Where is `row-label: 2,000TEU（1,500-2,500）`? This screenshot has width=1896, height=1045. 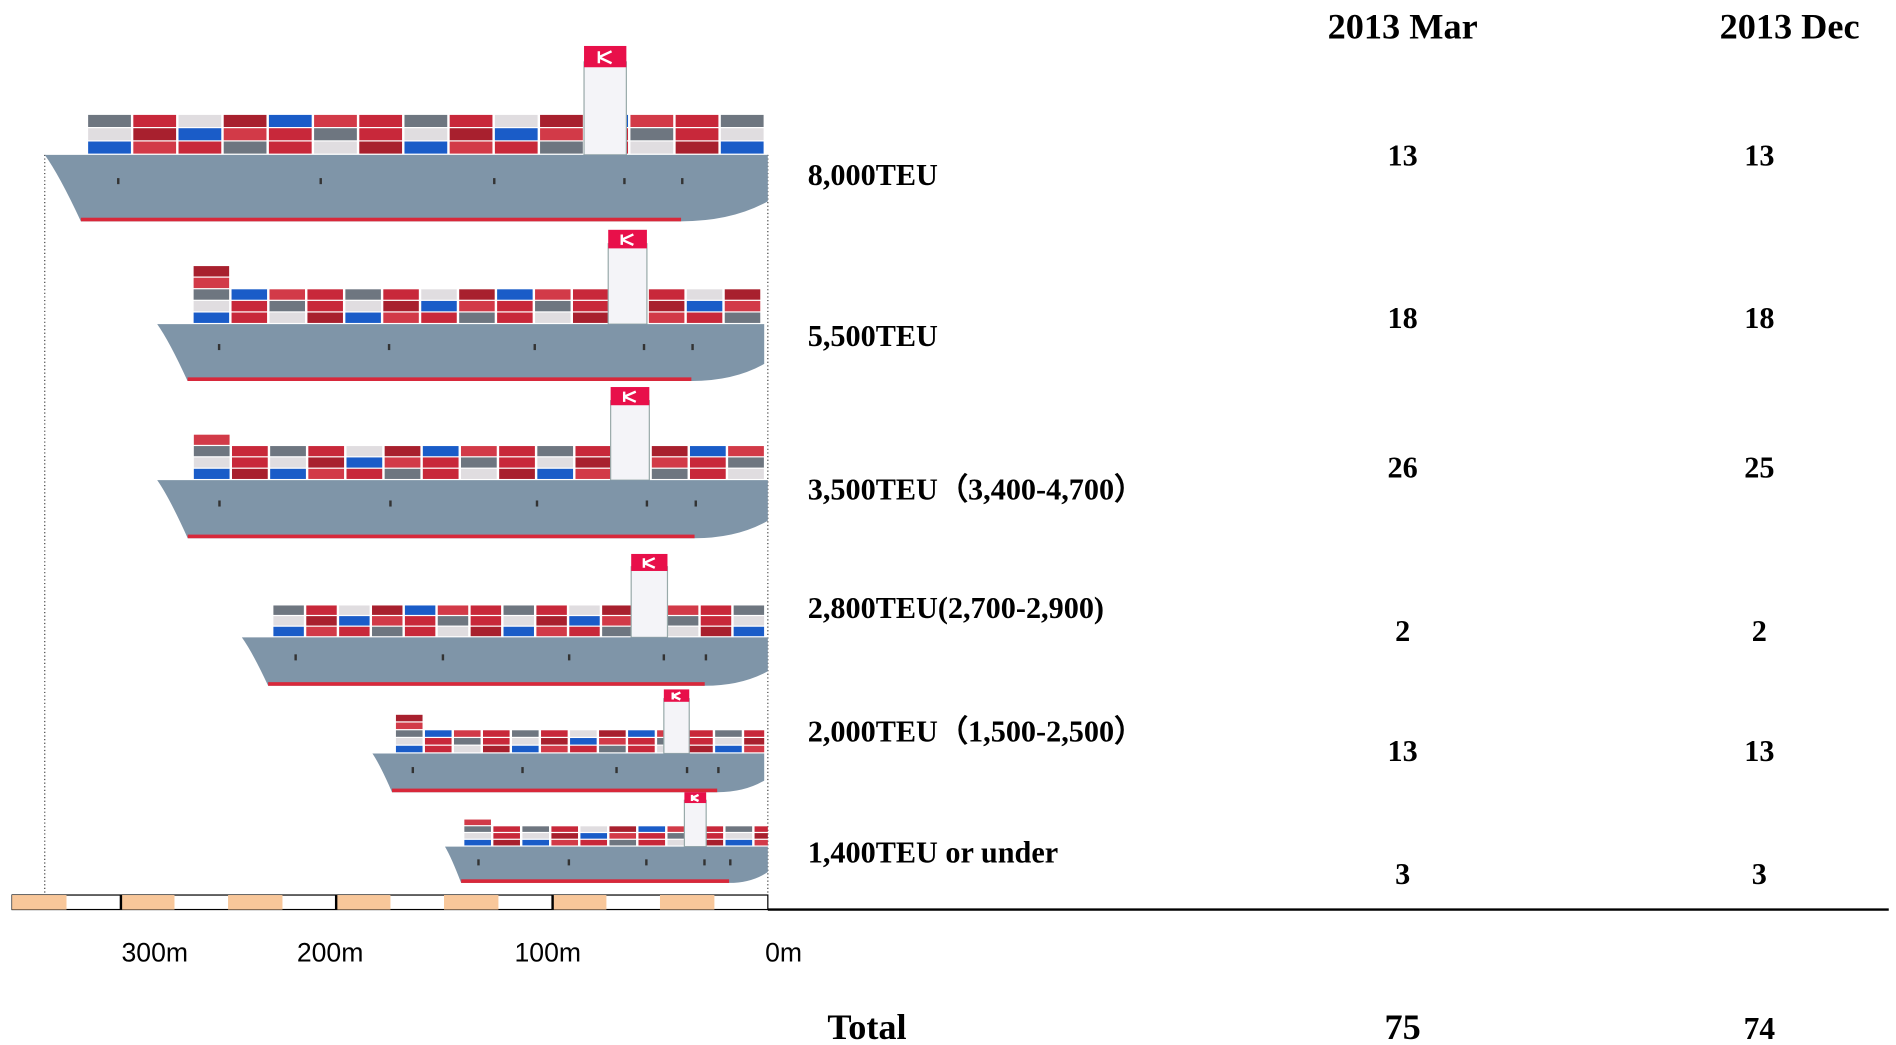 row-label: 2,000TEU（1,500-2,500） is located at coordinates (976, 731).